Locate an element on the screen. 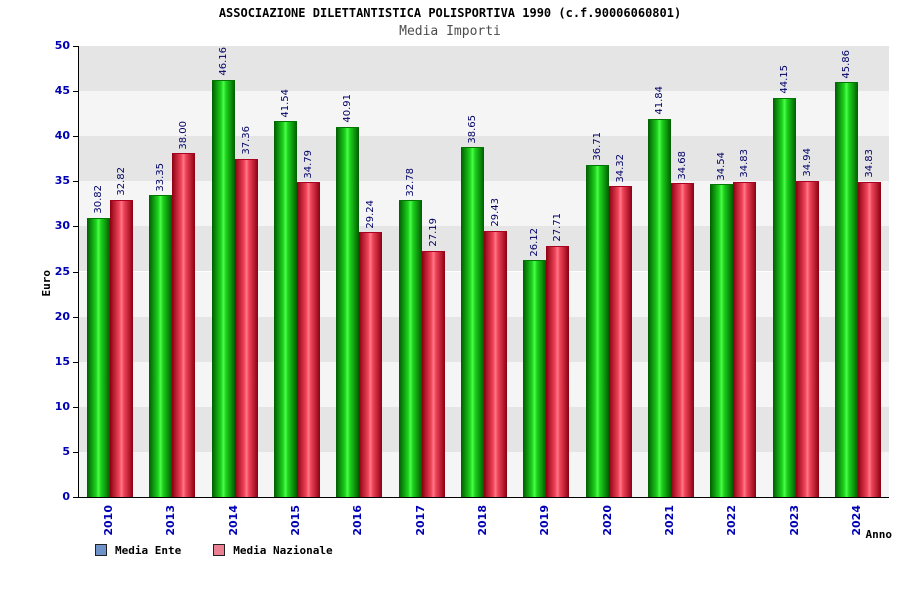 This screenshot has width=900, height=600. chart-subtitle: Media Importi is located at coordinates (450, 31).